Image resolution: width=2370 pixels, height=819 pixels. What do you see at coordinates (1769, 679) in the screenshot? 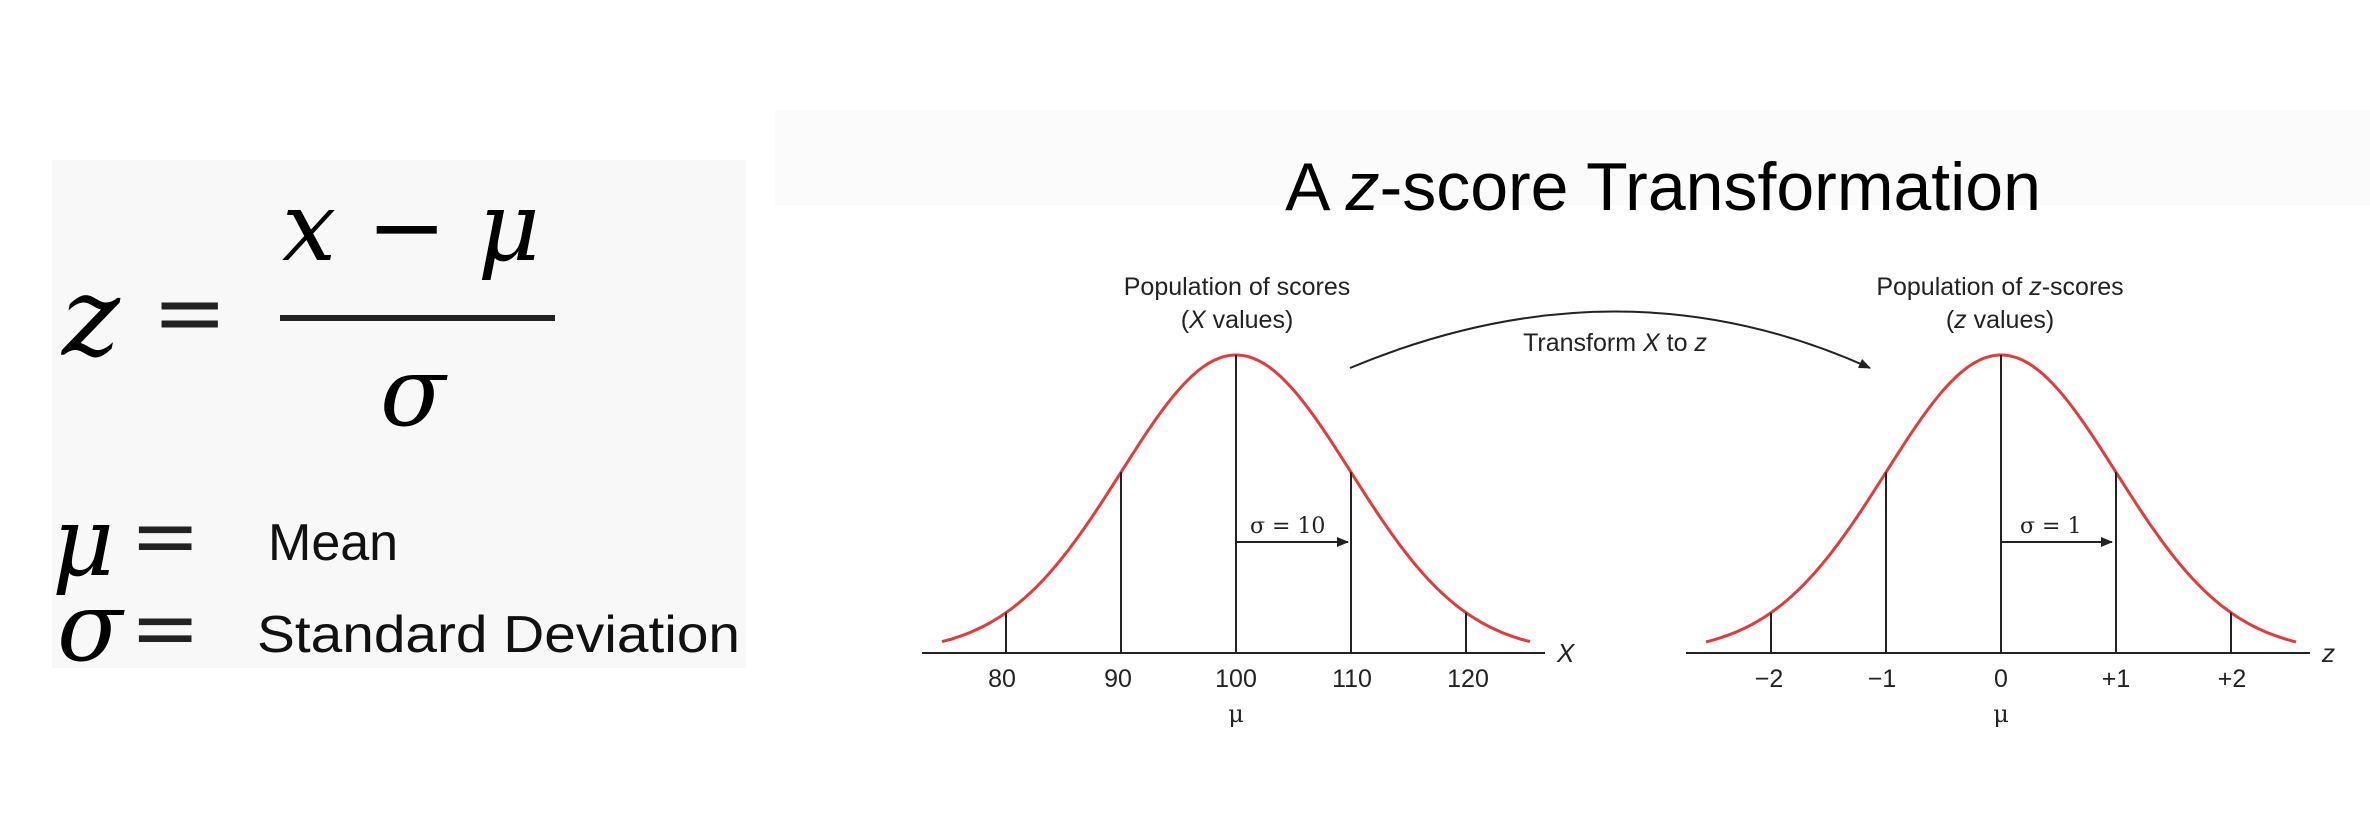
I see `right-tick-minus2: −2` at bounding box center [1769, 679].